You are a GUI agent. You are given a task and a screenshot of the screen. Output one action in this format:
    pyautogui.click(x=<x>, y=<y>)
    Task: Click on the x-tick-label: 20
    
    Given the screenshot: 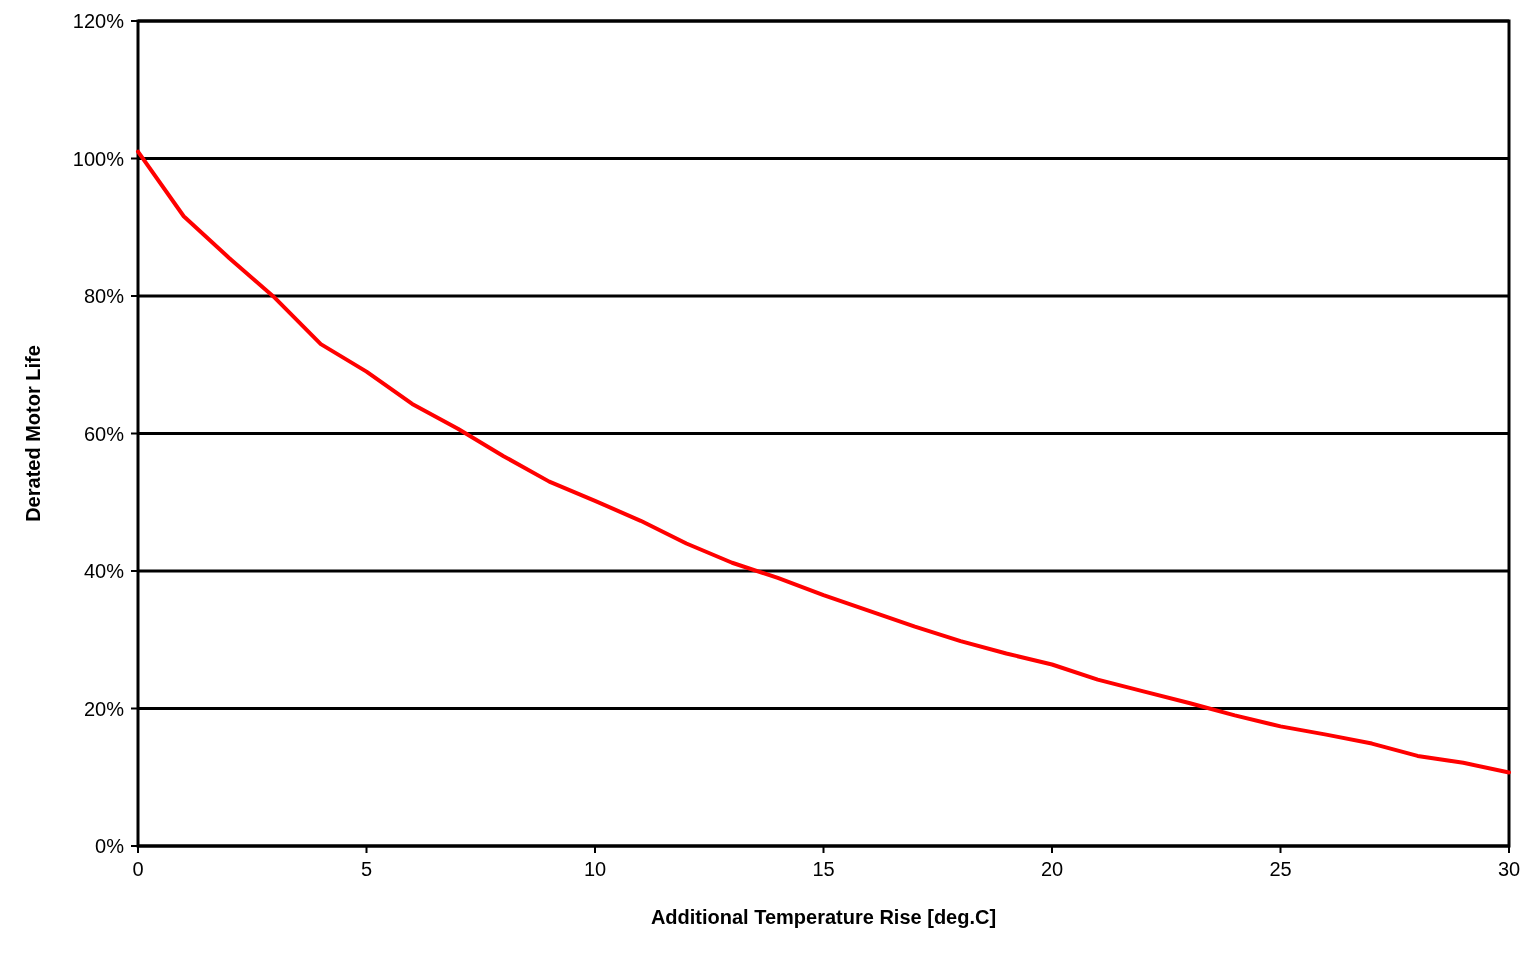 What is the action you would take?
    pyautogui.click(x=1052, y=869)
    